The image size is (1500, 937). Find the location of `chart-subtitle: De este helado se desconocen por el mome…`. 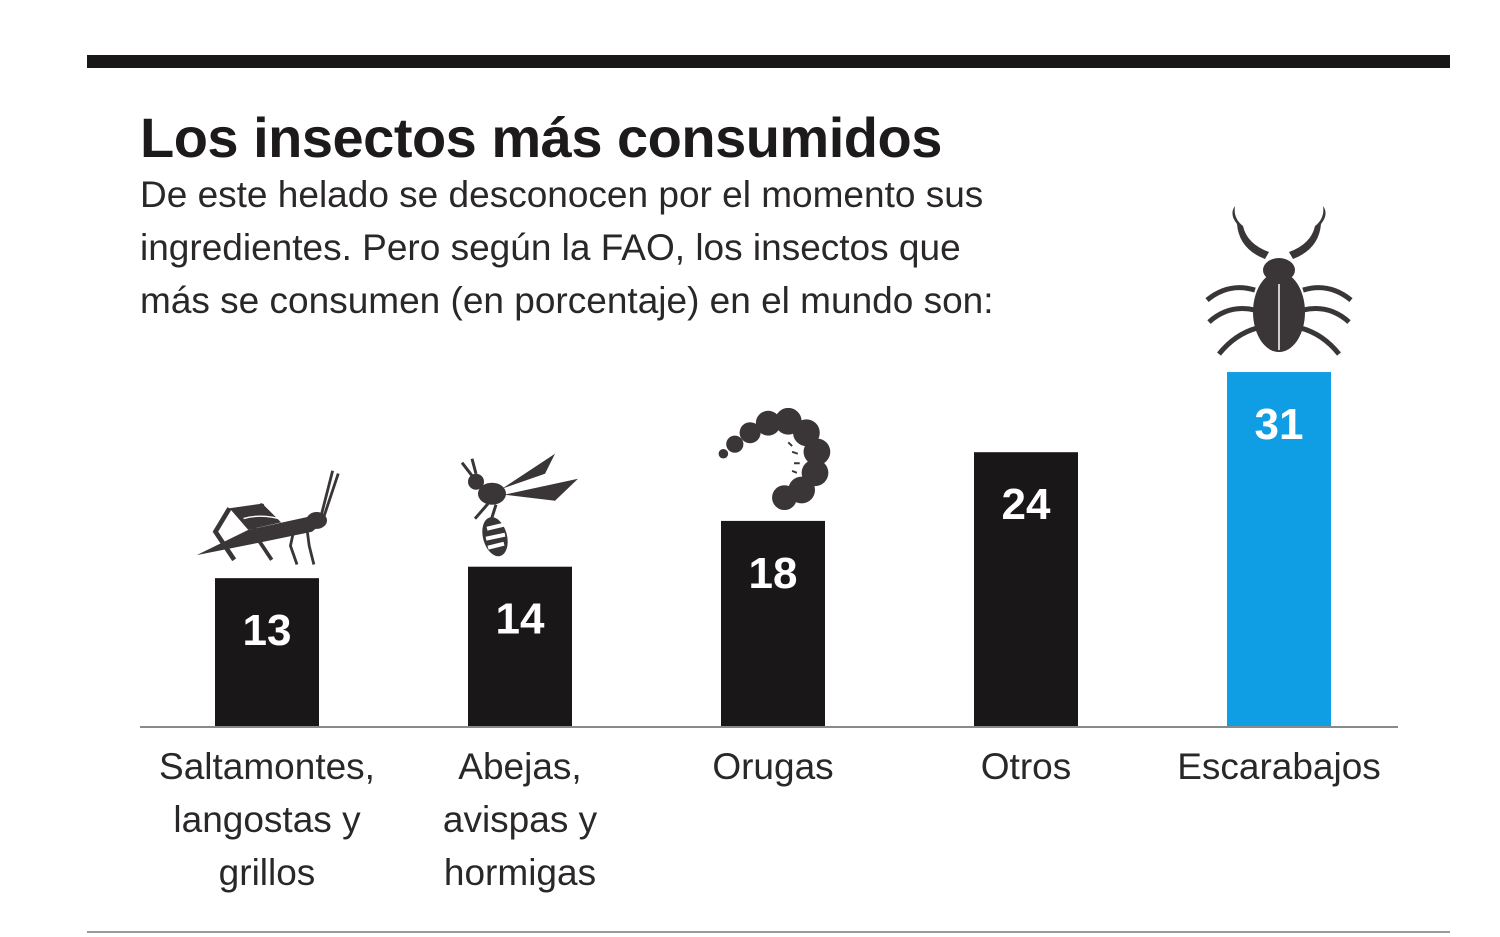

chart-subtitle: De este helado se desconocen por el mome… is located at coordinates (640, 247).